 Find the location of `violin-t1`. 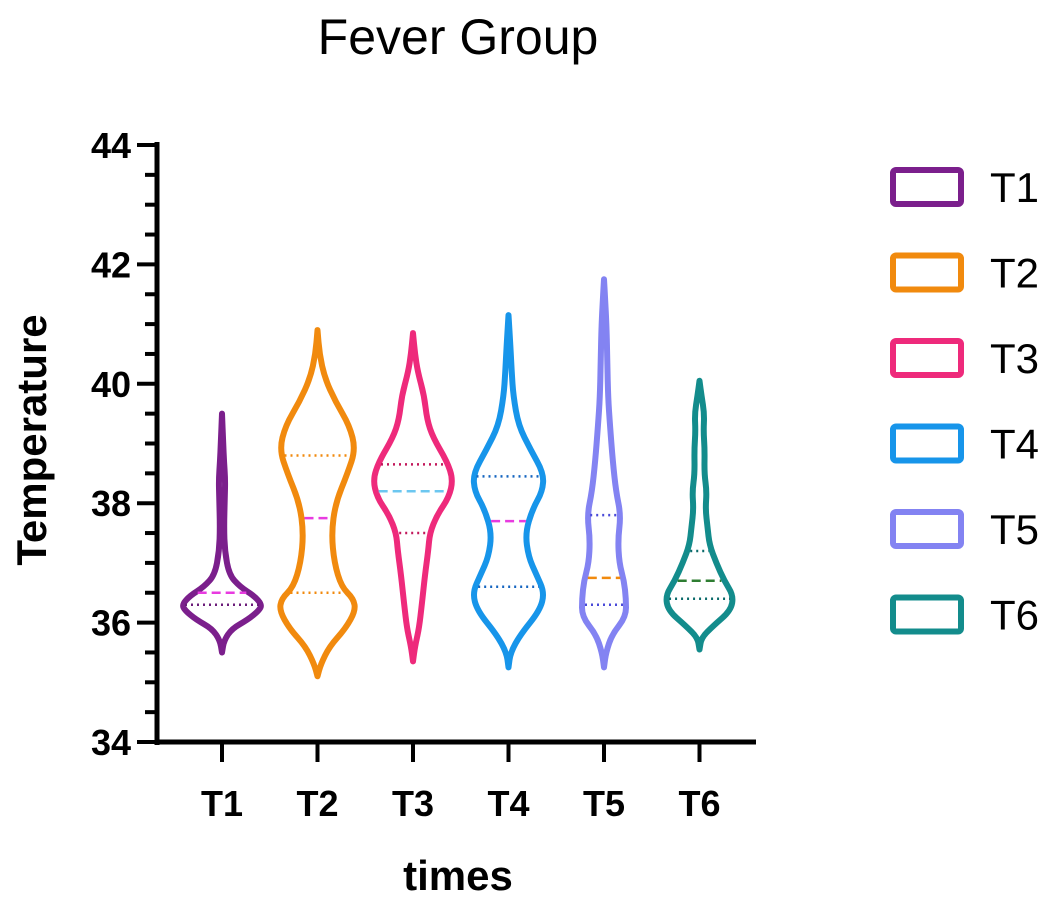

violin-t1 is located at coordinates (222, 533).